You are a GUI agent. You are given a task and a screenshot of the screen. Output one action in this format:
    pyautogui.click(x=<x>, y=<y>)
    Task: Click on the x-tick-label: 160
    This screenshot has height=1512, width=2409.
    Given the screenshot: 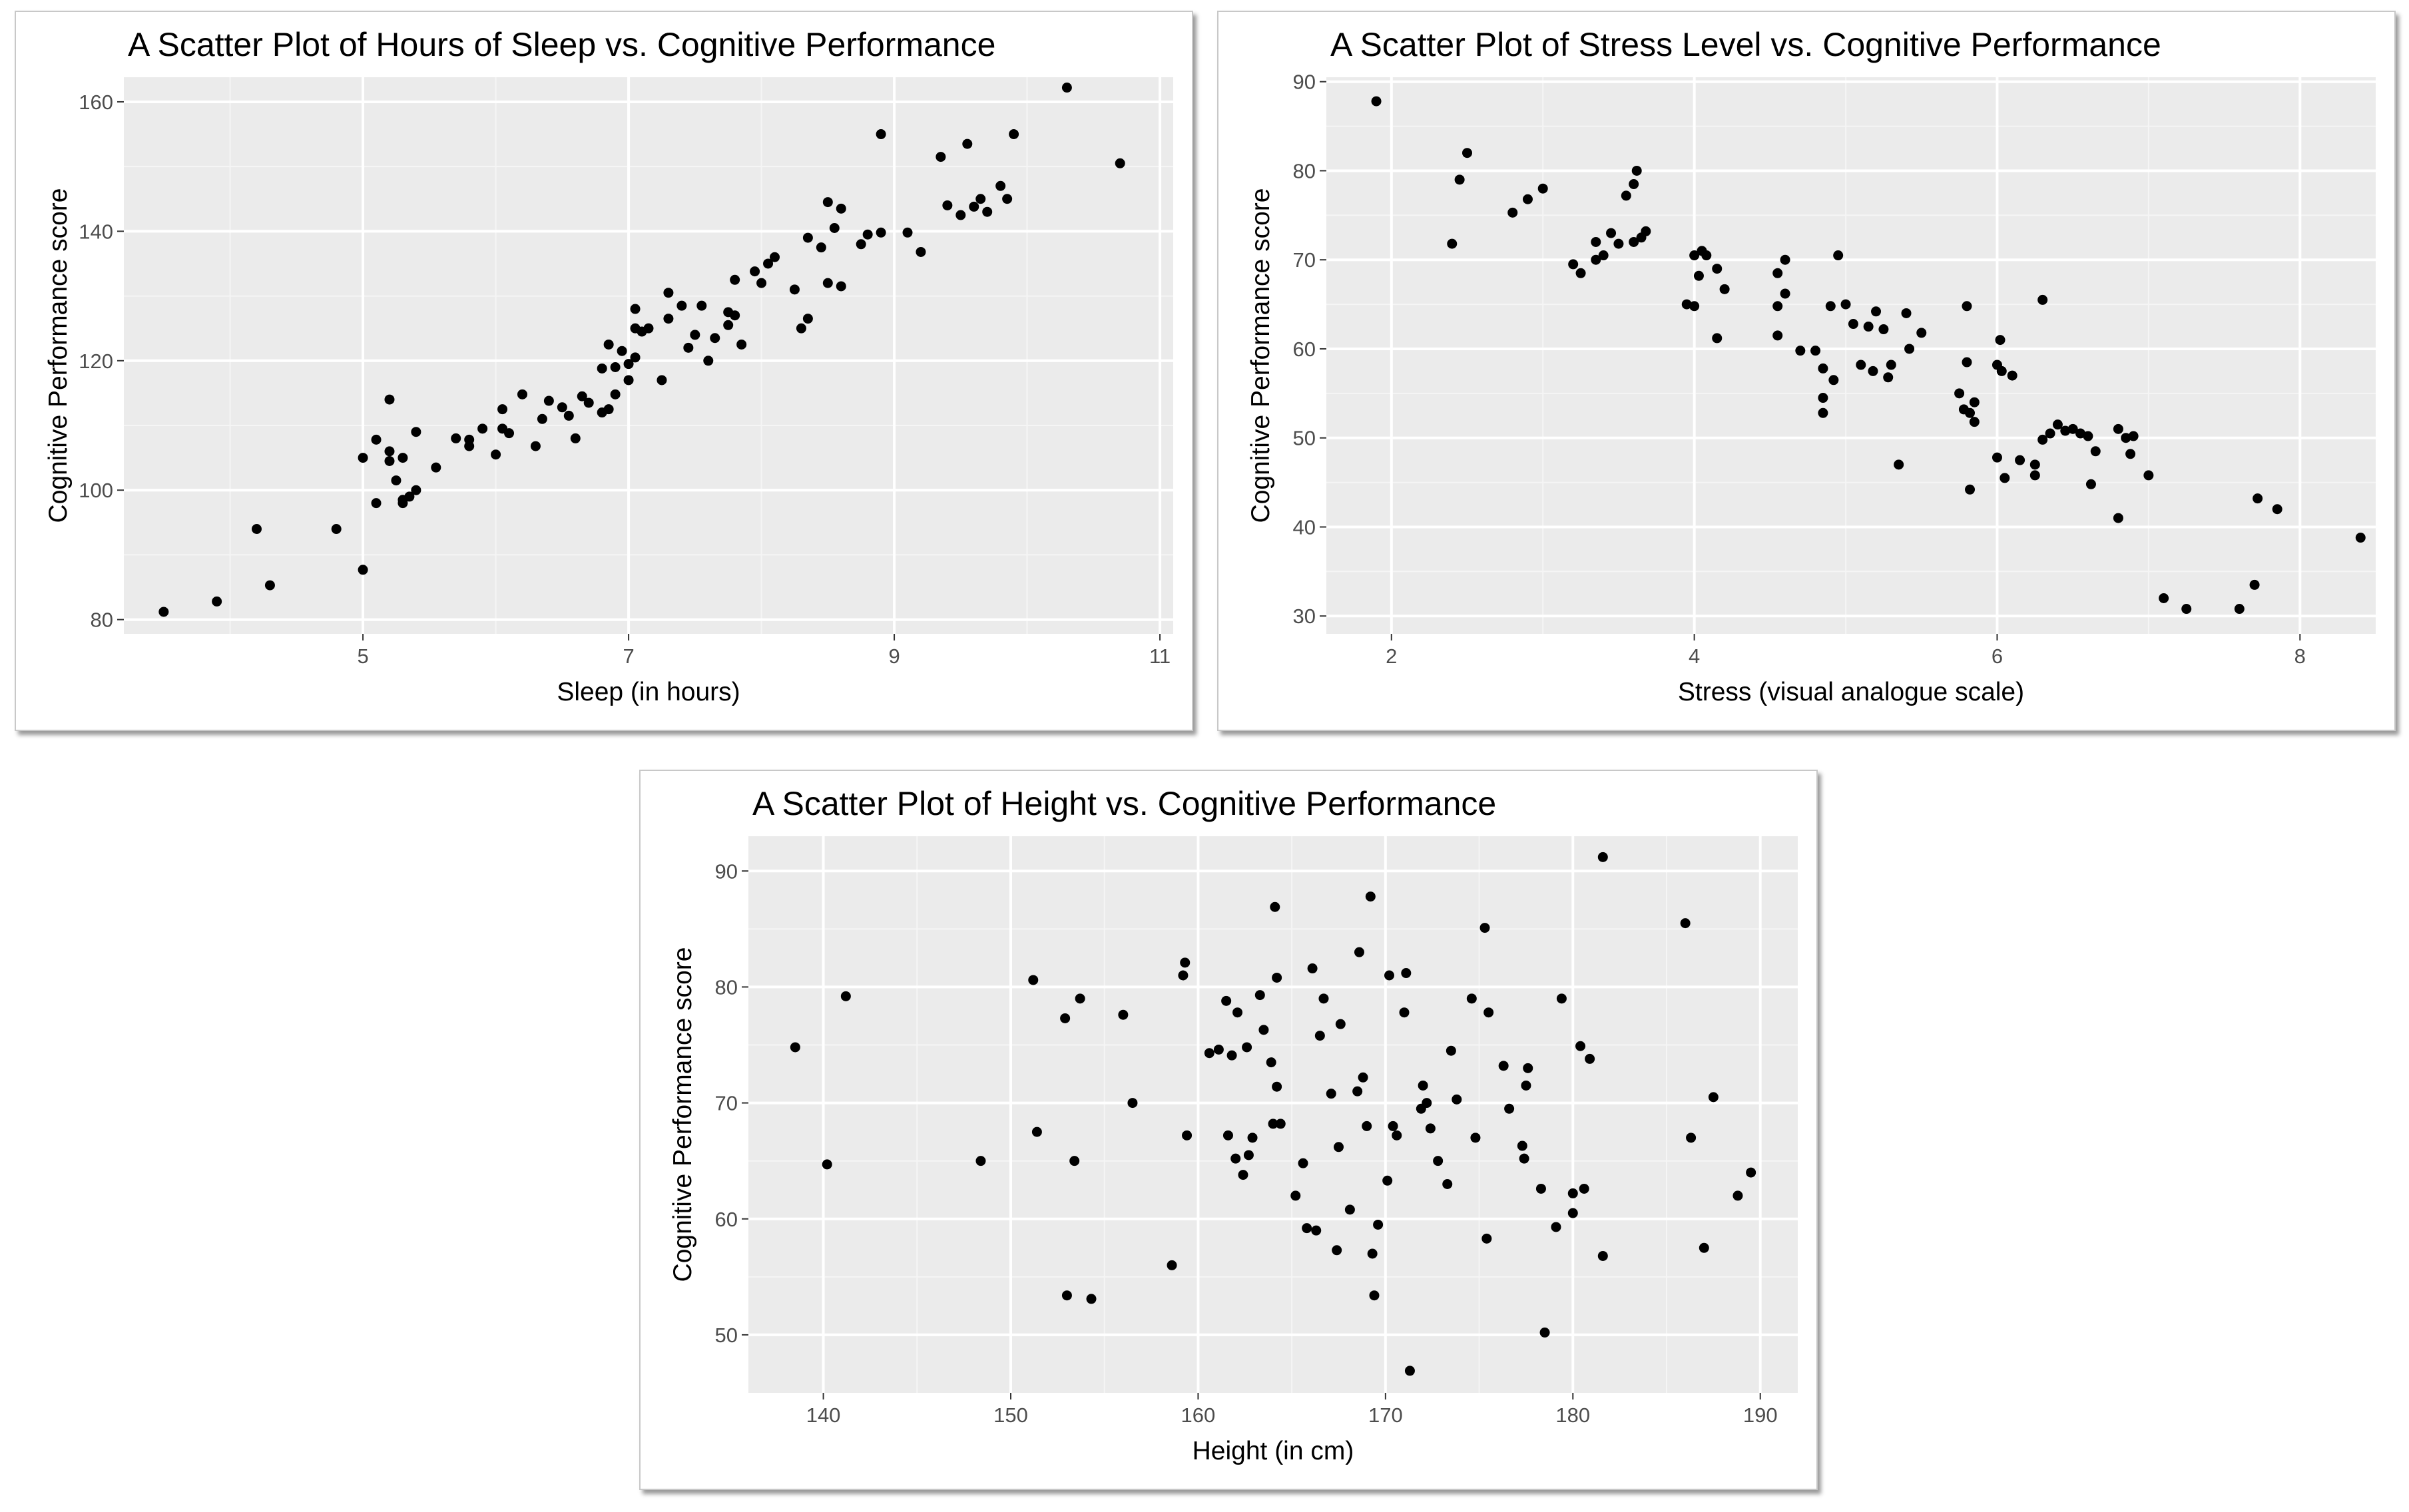 What is the action you would take?
    pyautogui.click(x=1198, y=1415)
    